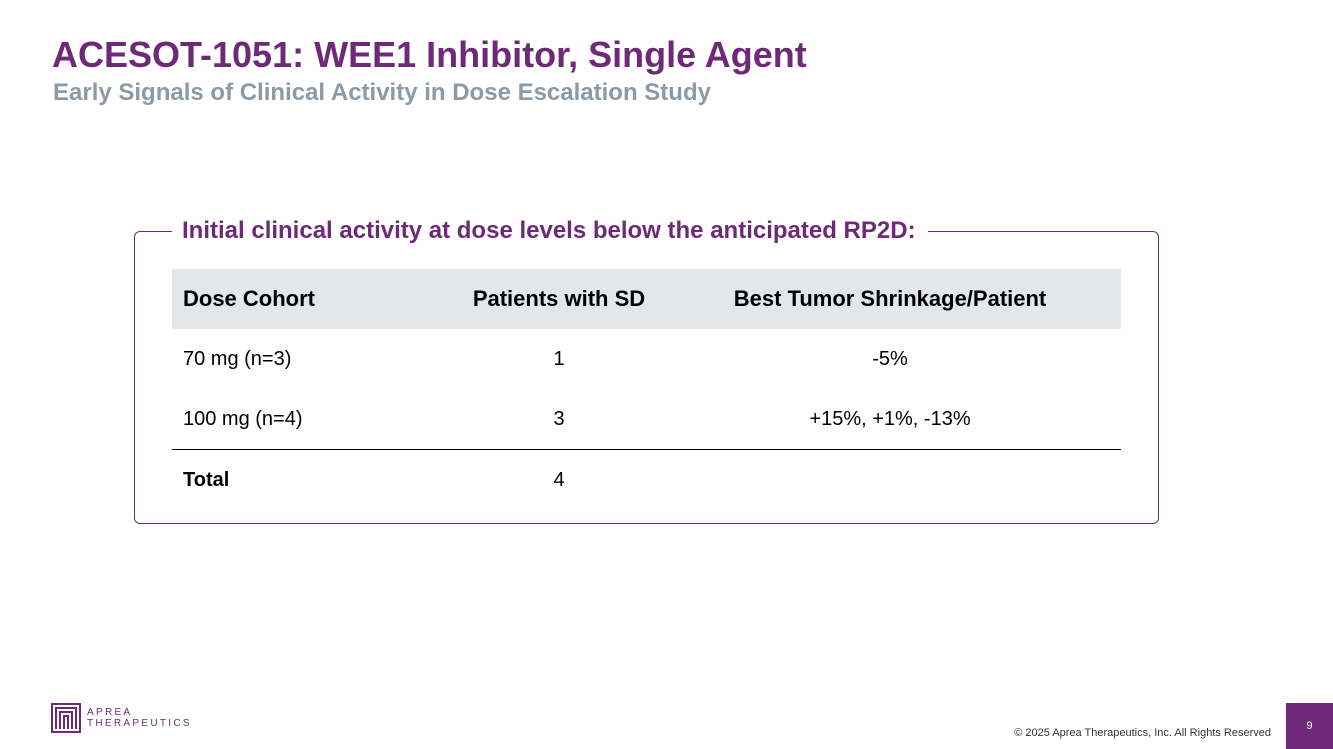 This screenshot has width=1333, height=749. I want to click on cell-patients-sd: 3, so click(559, 418).